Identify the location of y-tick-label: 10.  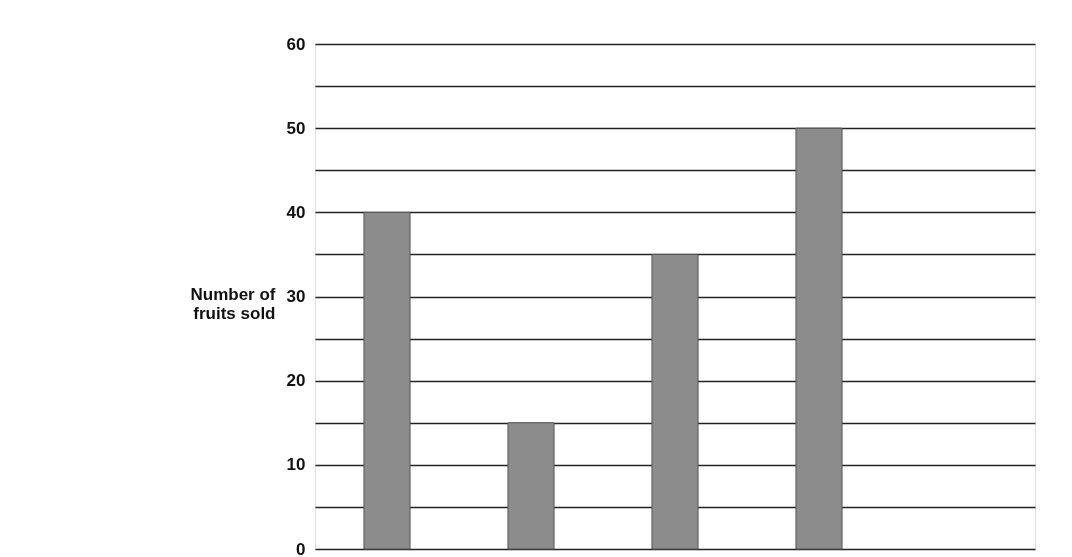
(296, 465).